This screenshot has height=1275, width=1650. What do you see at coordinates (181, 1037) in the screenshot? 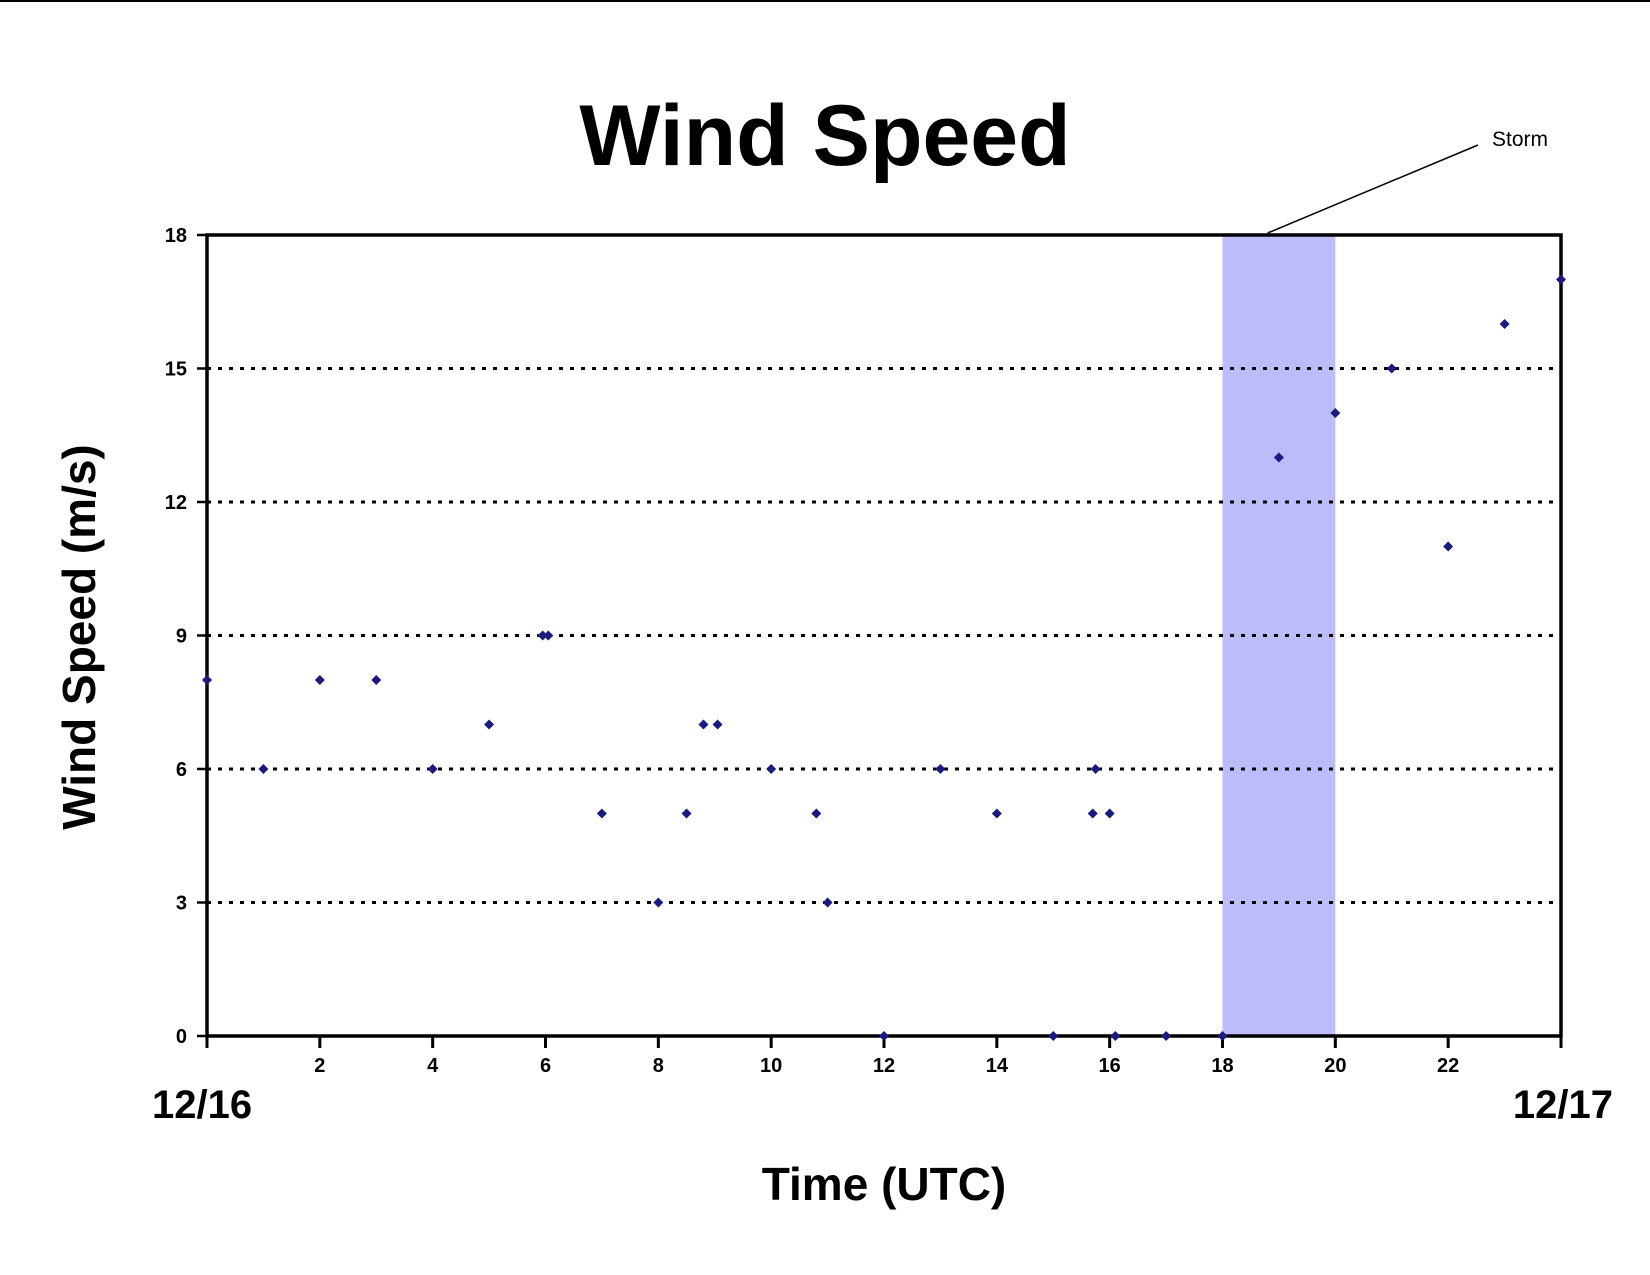
I see `y-tick-label: 0` at bounding box center [181, 1037].